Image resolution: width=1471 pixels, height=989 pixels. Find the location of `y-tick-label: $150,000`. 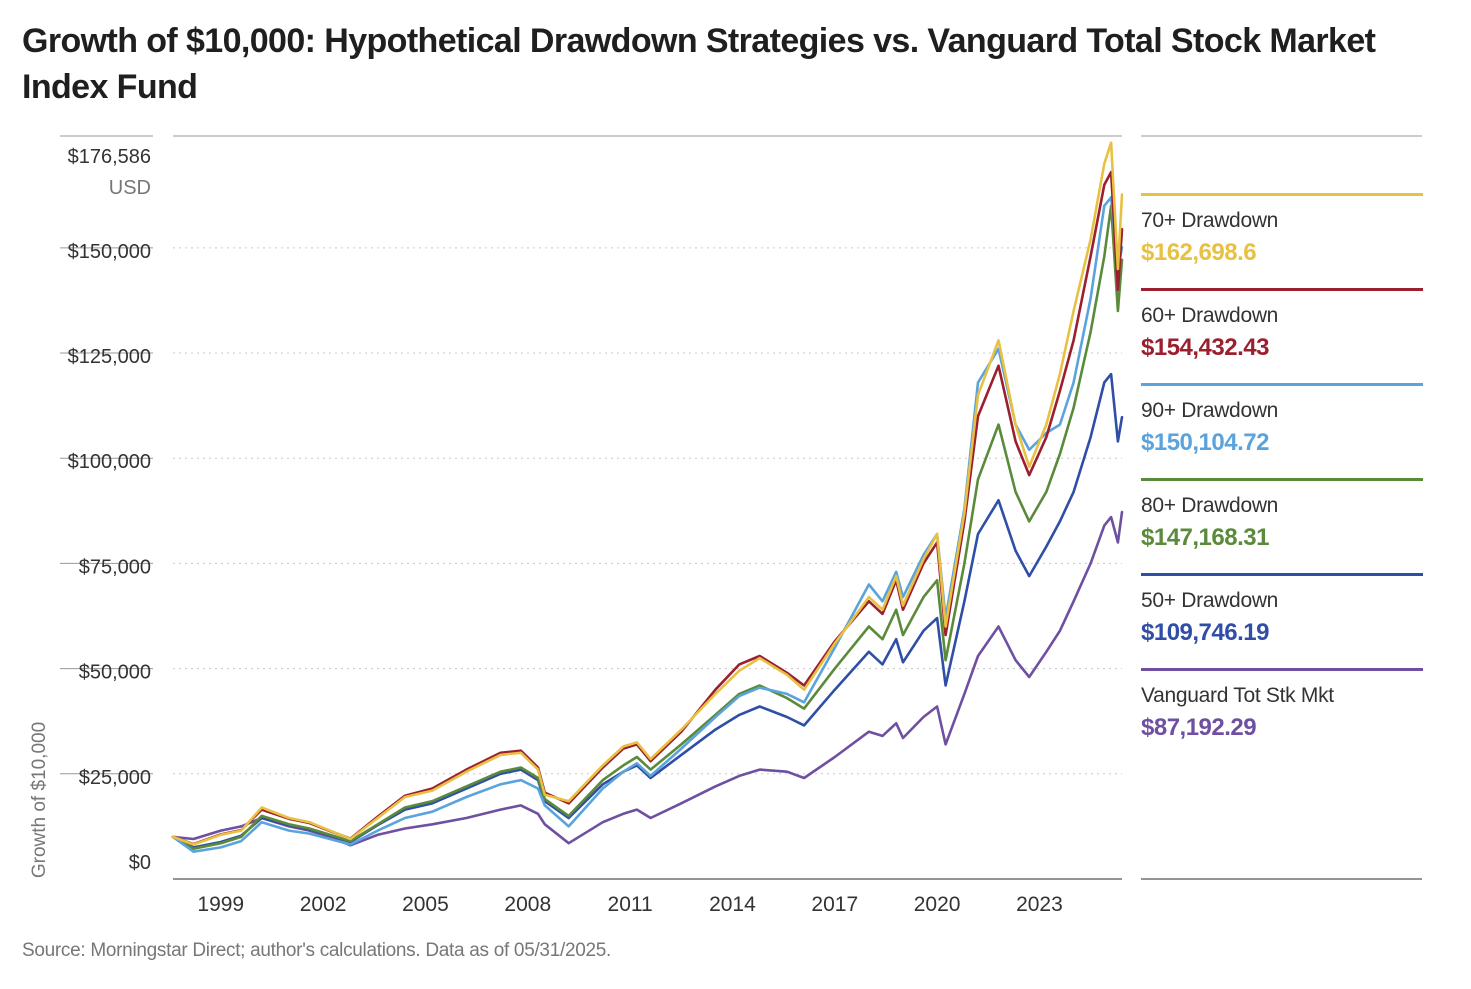

y-tick-label: $150,000 is located at coordinates (109, 252).